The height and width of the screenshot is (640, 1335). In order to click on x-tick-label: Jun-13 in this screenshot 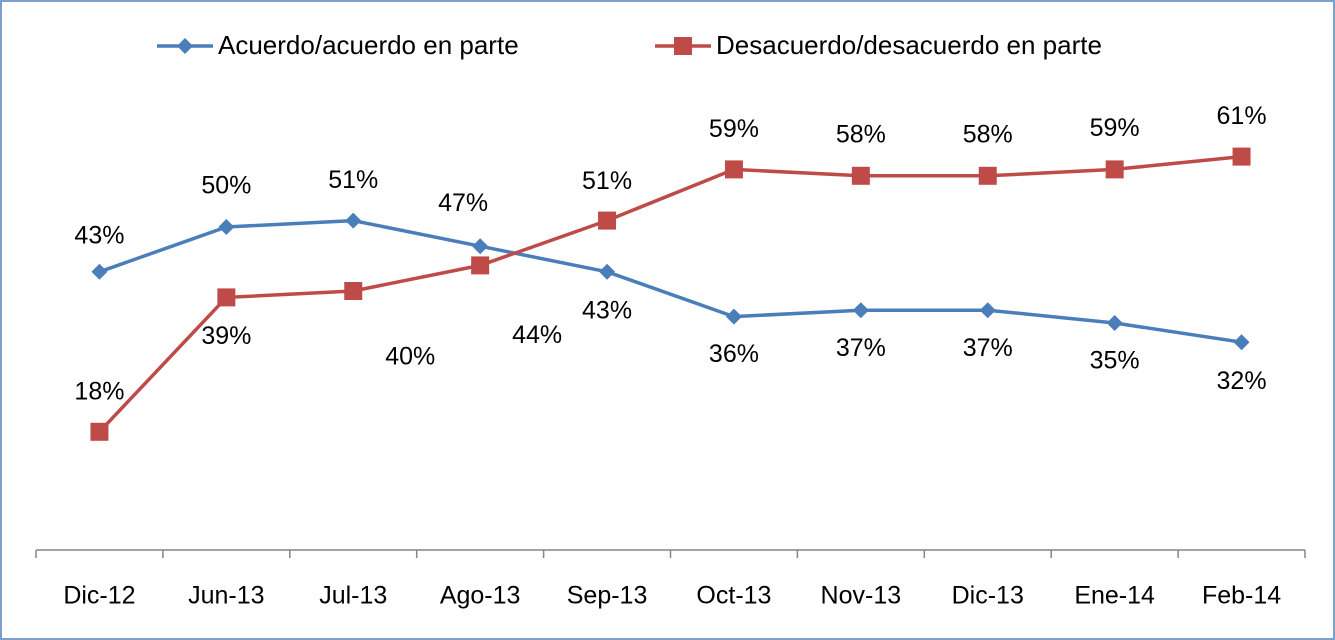, I will do `click(226, 596)`.